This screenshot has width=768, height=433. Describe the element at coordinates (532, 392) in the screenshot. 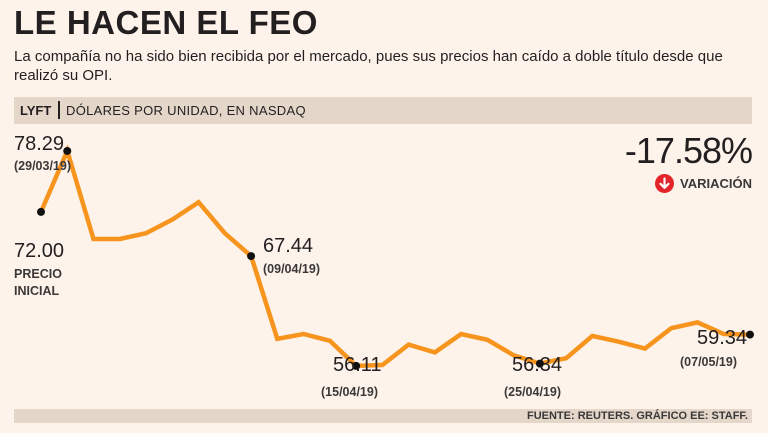

I see `apr25-date: (25/04/19)` at that location.